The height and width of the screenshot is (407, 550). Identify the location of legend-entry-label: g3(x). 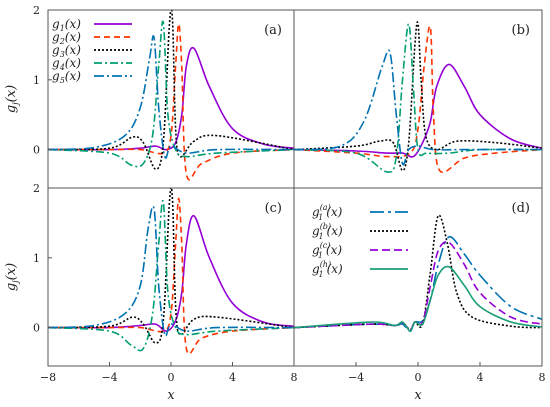
(66, 51).